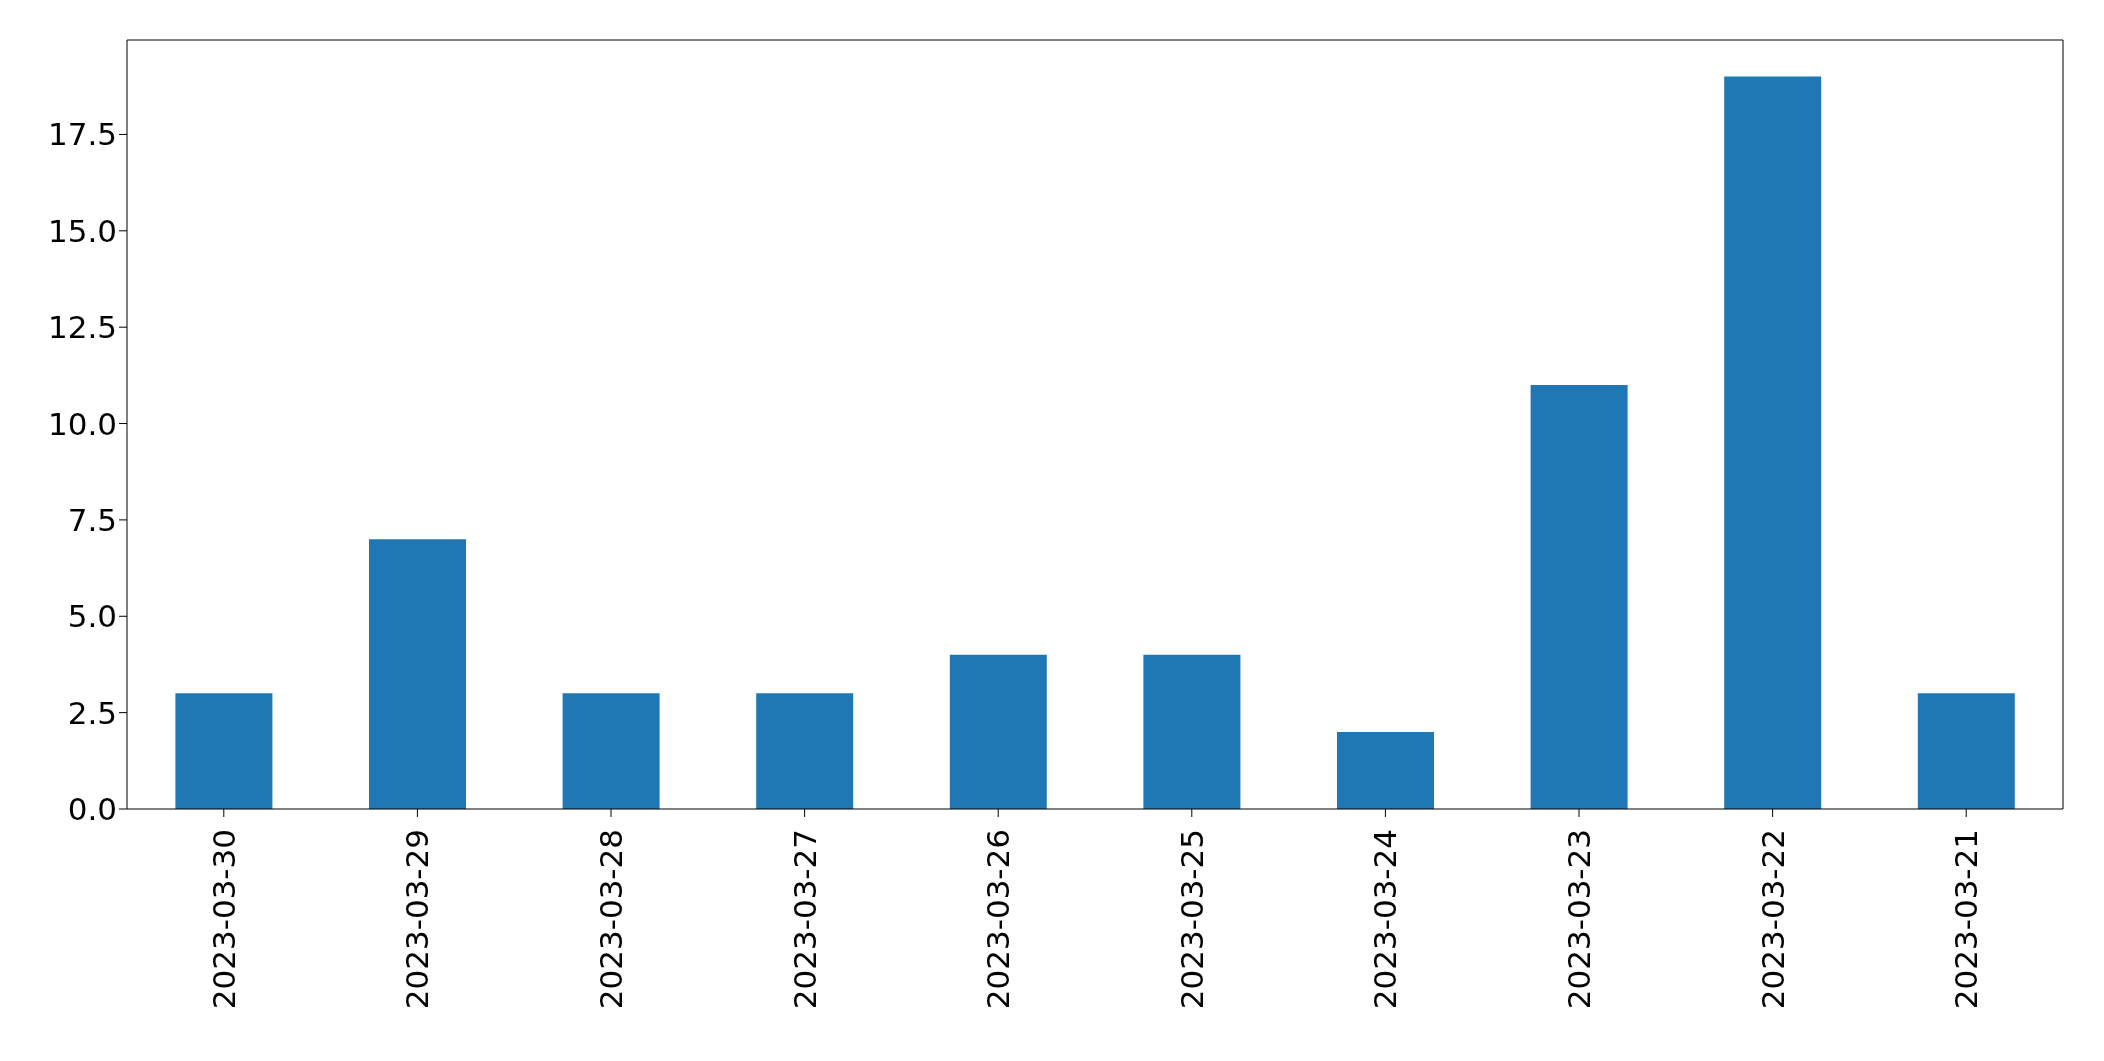  I want to click on x-tick-label: 2023-03-28, so click(611, 919).